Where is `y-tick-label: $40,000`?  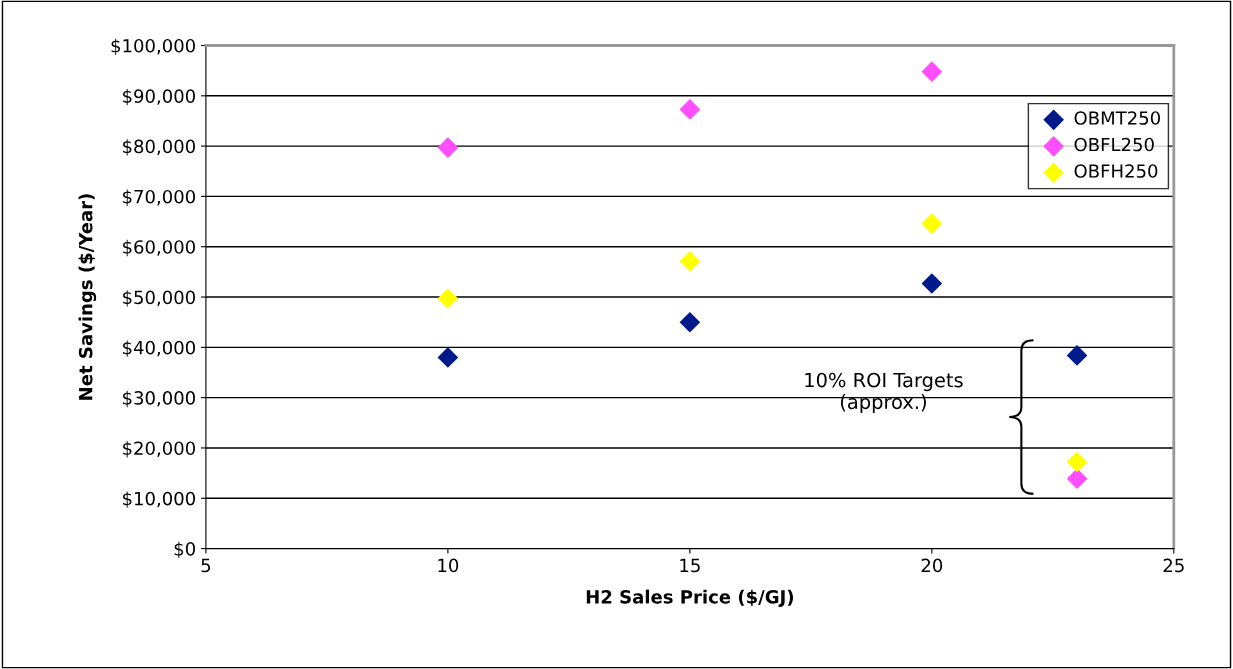 y-tick-label: $40,000 is located at coordinates (159, 348).